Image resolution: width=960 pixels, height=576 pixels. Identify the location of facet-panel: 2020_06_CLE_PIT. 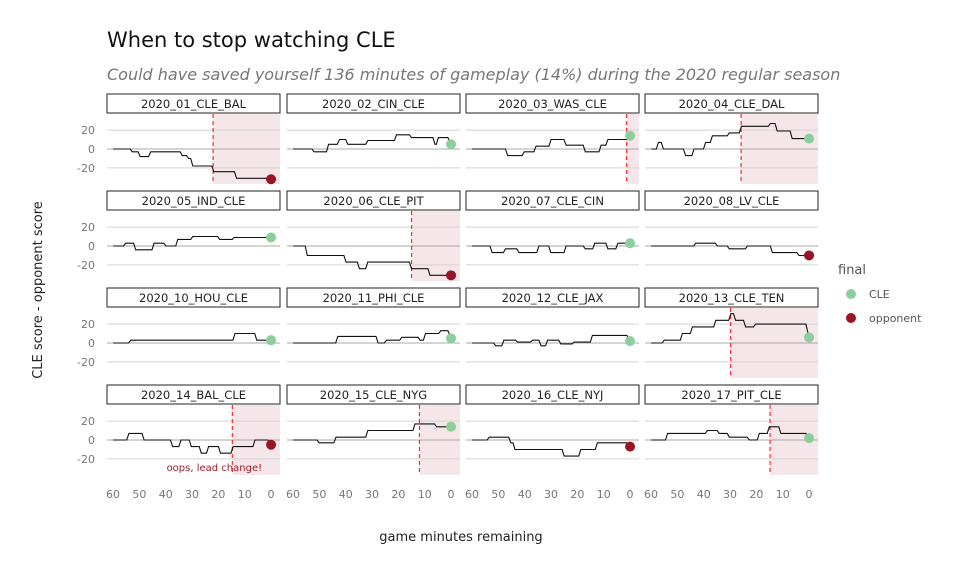
(373, 235).